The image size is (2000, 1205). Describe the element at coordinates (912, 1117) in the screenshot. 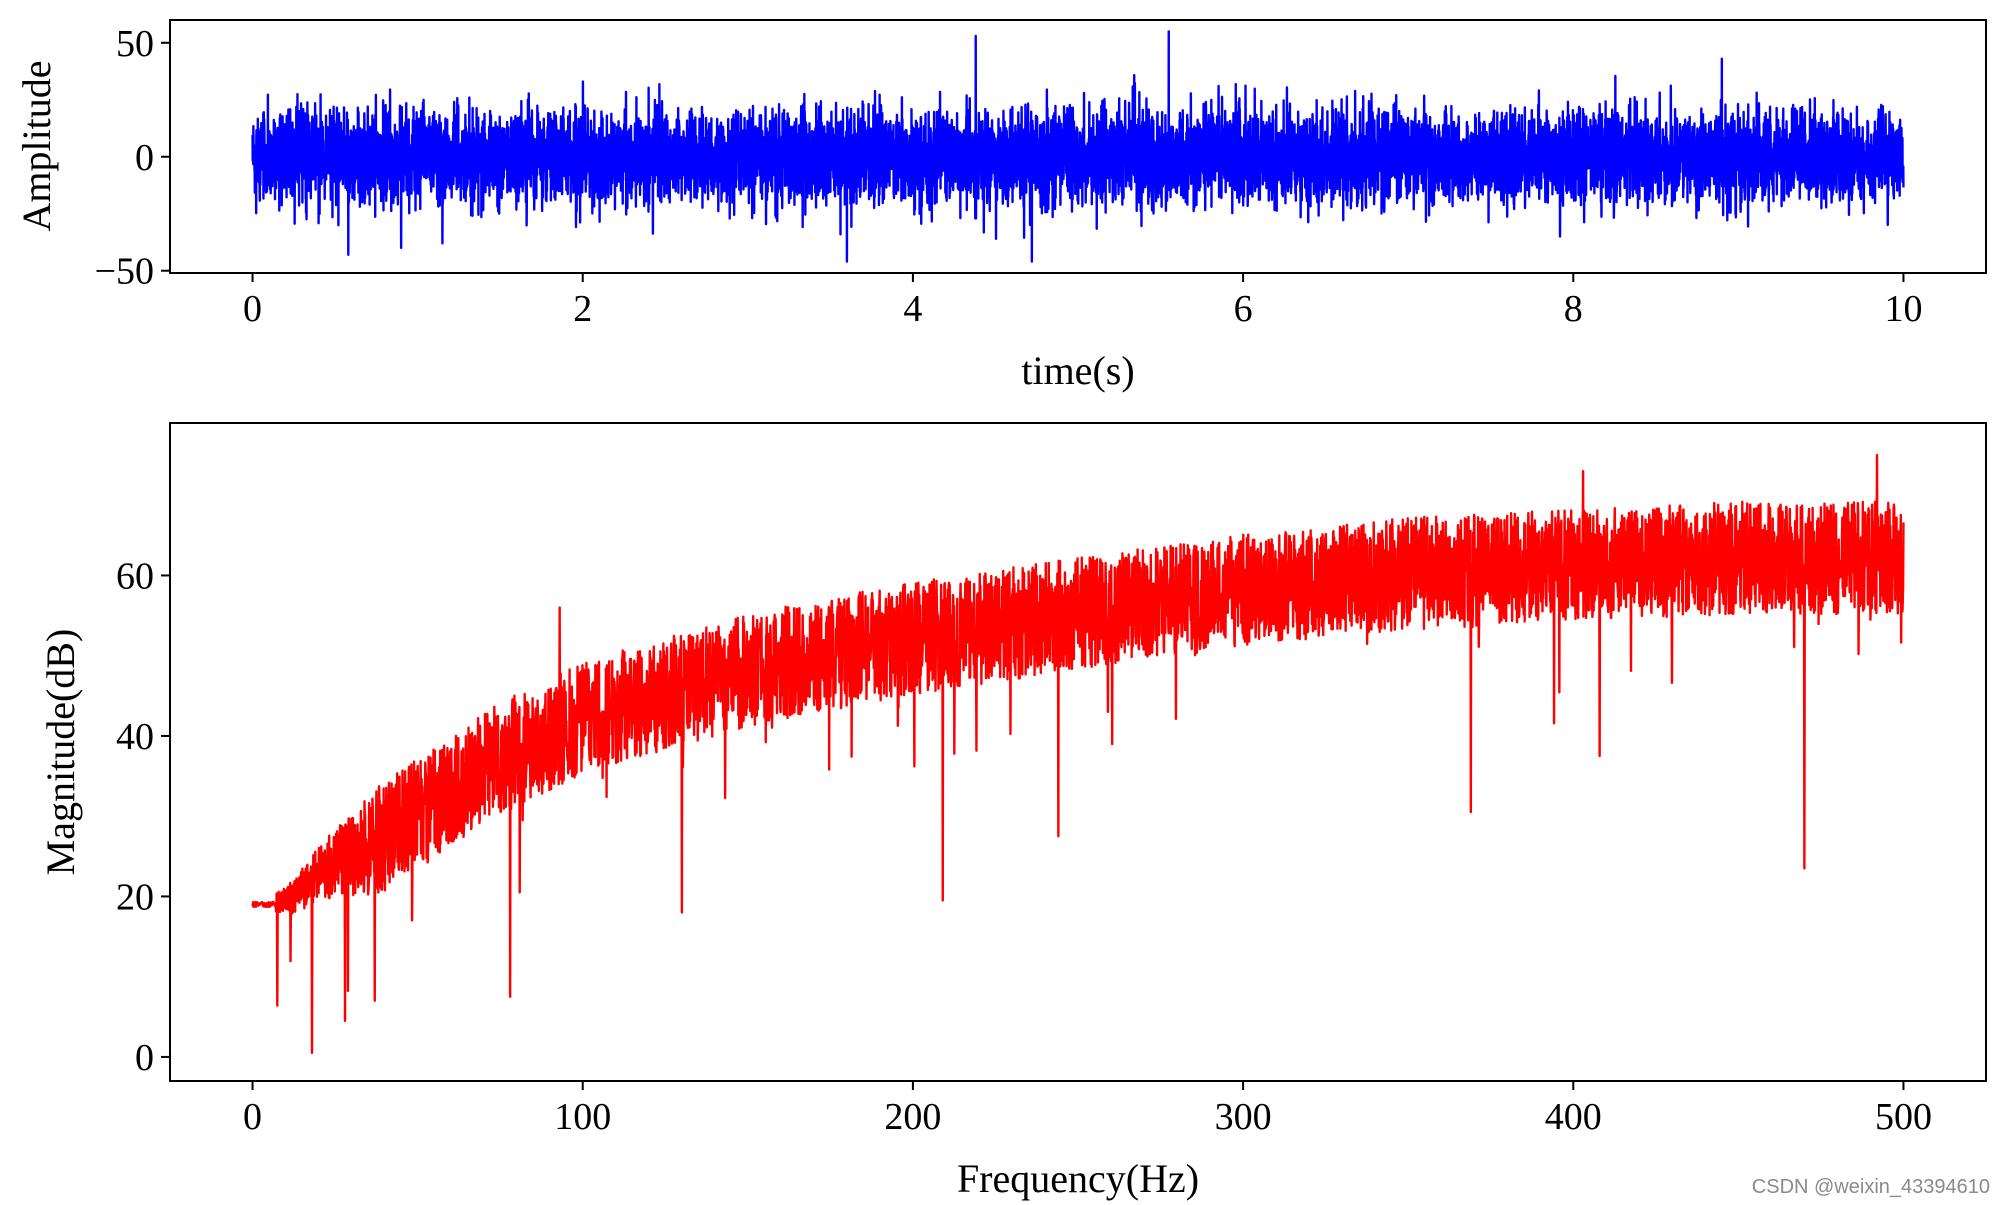

I see `x-tick-label: 200` at that location.